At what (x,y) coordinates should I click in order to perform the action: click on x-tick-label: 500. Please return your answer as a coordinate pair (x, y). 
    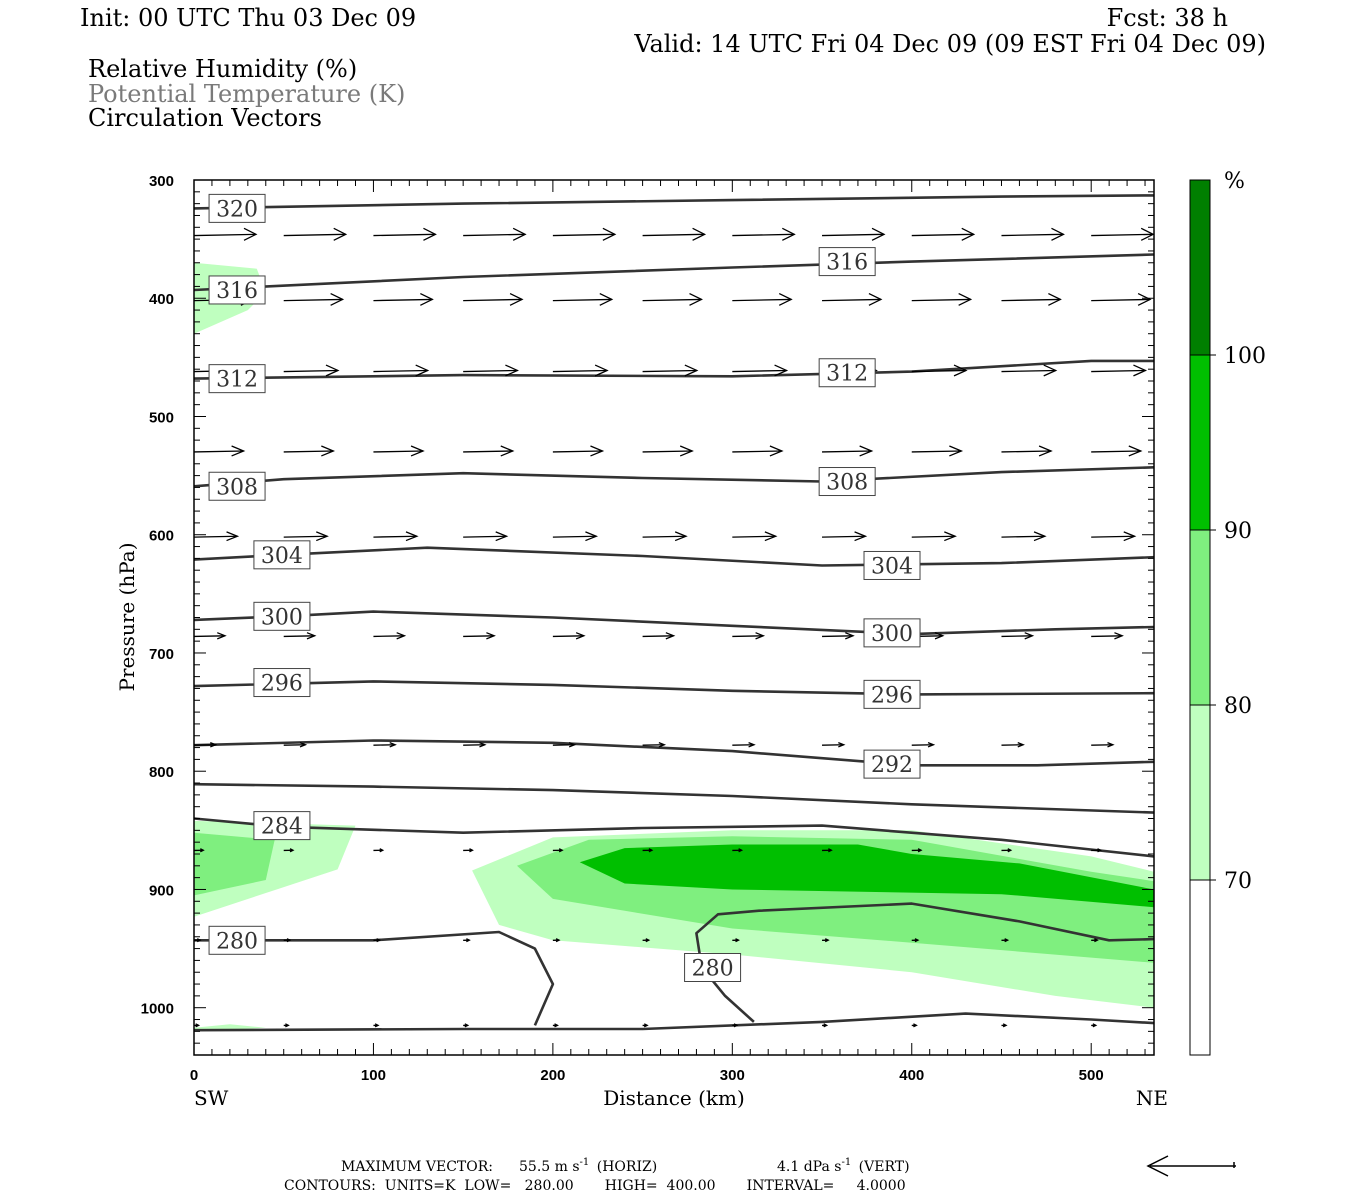
    Looking at the image, I should click on (1091, 1075).